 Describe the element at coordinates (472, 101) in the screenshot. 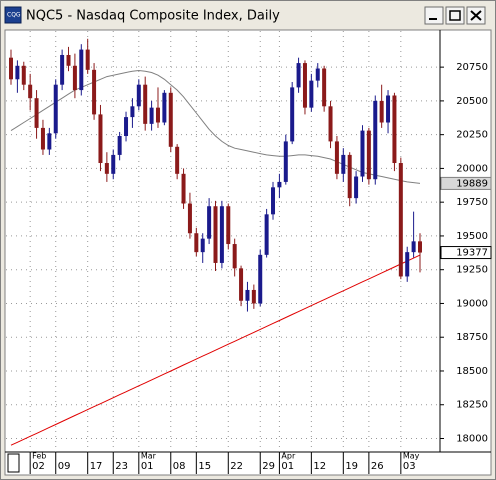

I see `y-tick-label: 20500` at that location.